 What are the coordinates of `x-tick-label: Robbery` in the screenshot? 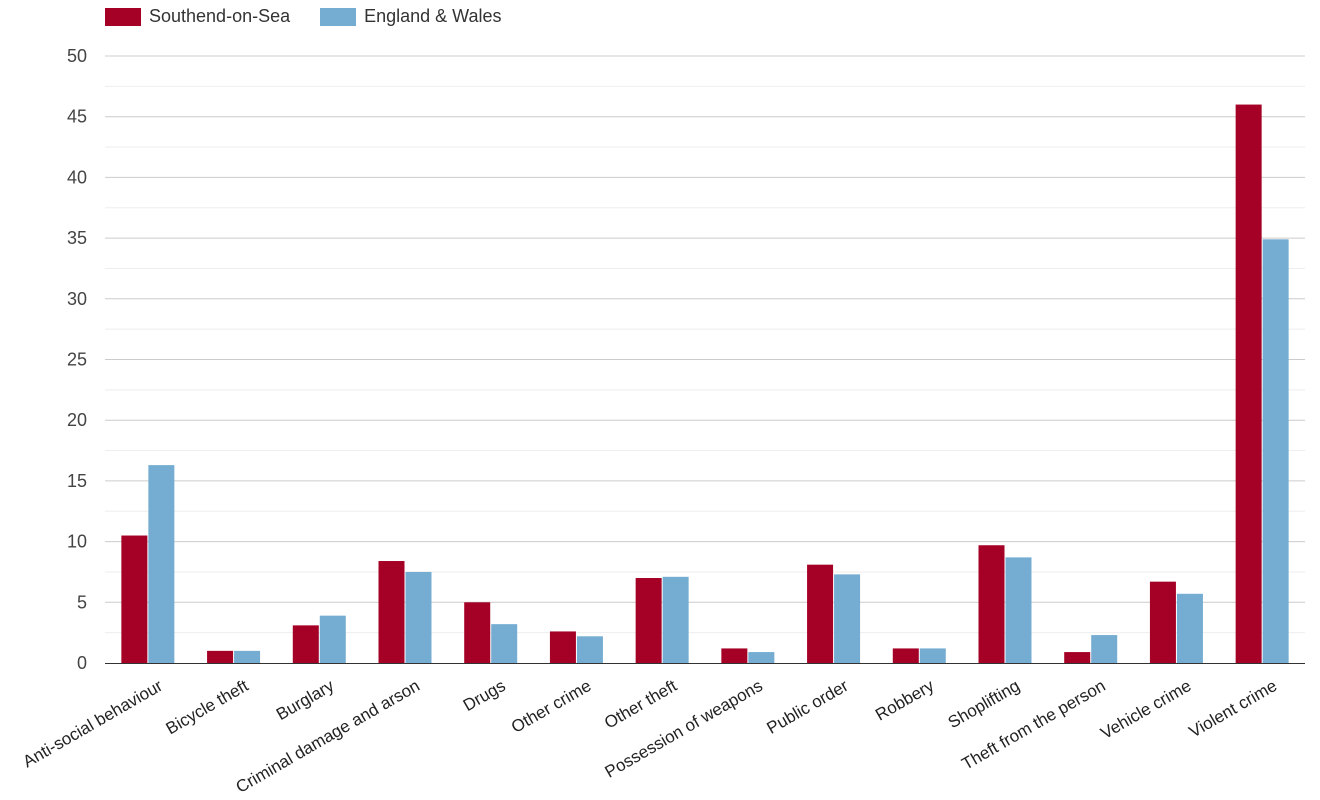 It's located at (905, 700).